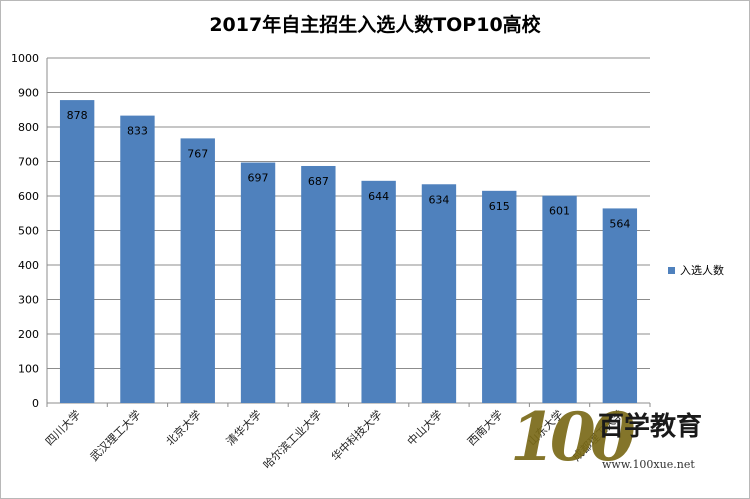 The width and height of the screenshot is (750, 499). I want to click on legend-label: 入选人数, so click(702, 270).